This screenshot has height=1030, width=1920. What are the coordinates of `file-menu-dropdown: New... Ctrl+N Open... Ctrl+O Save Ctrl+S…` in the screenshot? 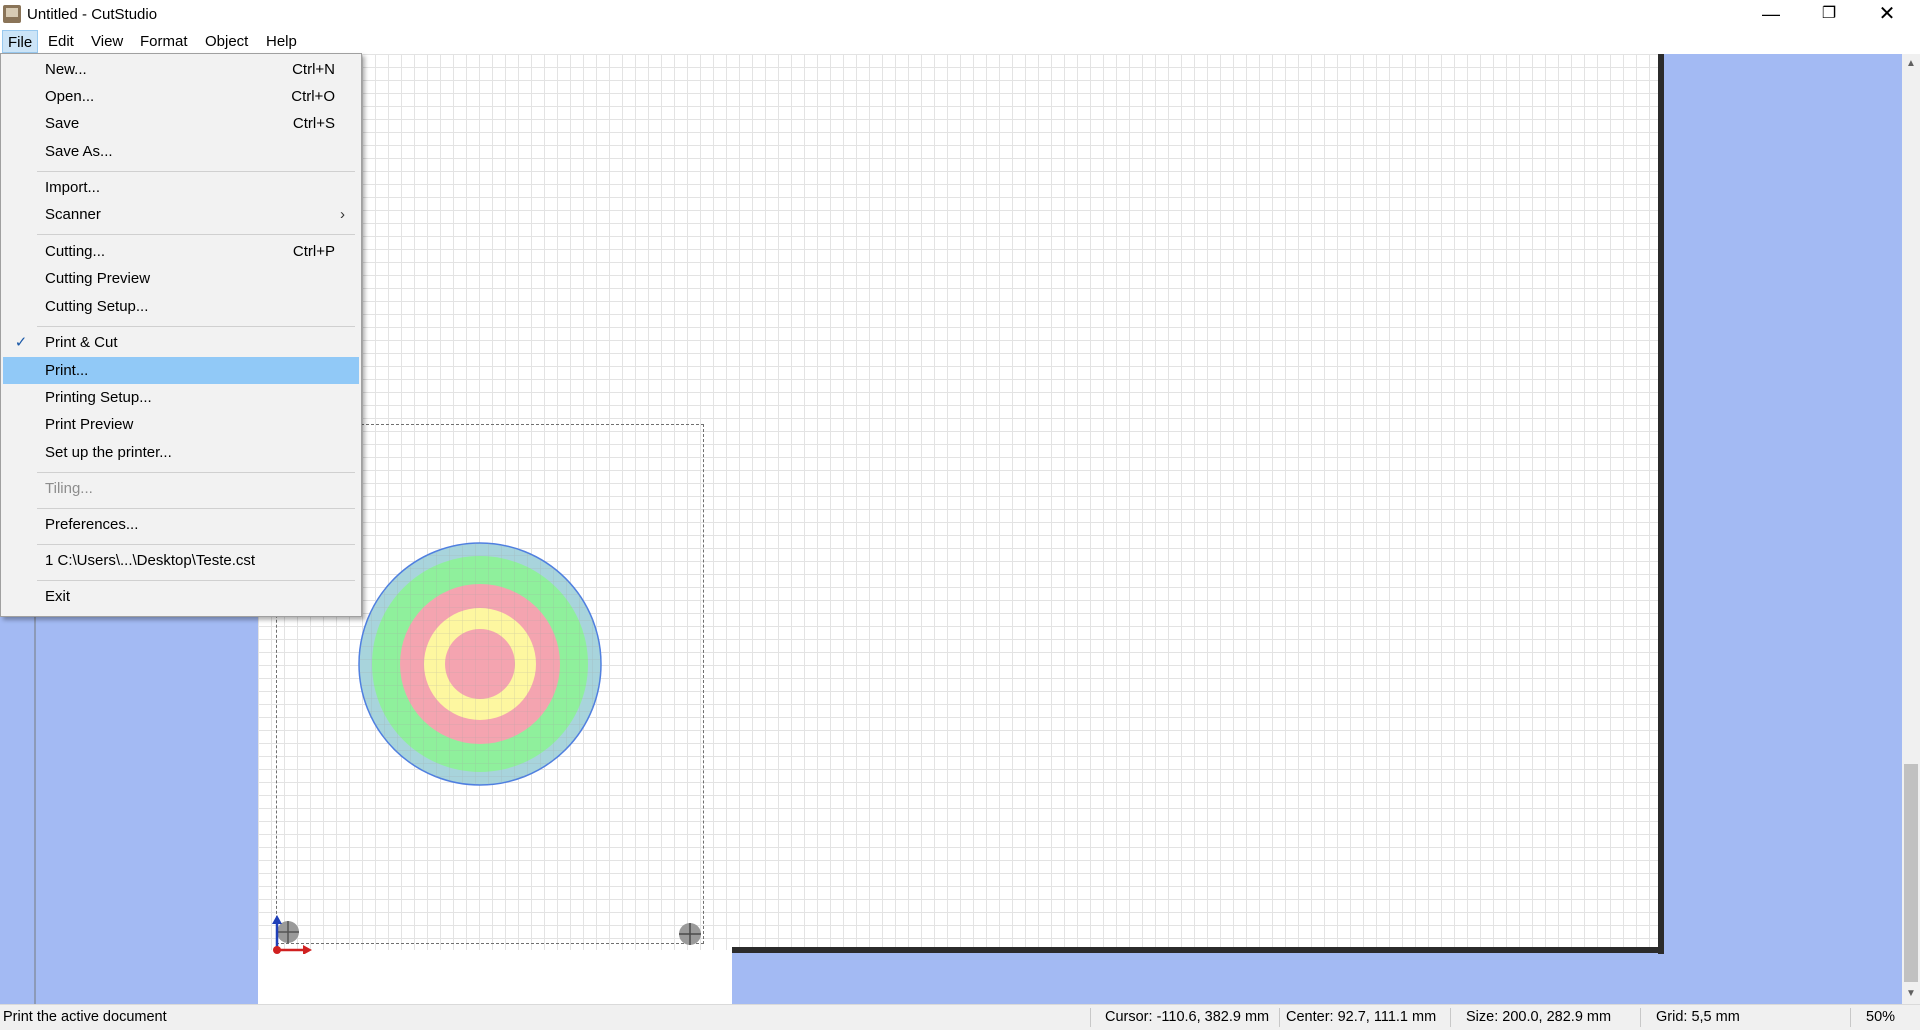 It's located at (181, 335).